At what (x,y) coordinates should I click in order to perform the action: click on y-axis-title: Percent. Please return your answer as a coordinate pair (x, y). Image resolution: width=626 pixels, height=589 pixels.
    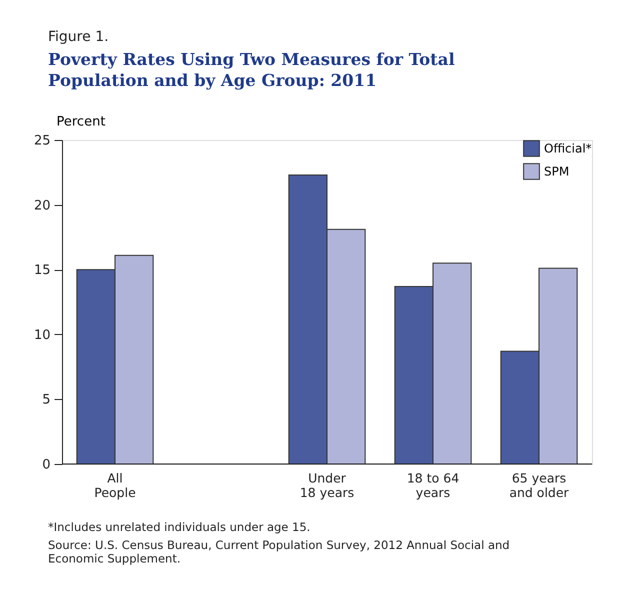
    Looking at the image, I should click on (81, 122).